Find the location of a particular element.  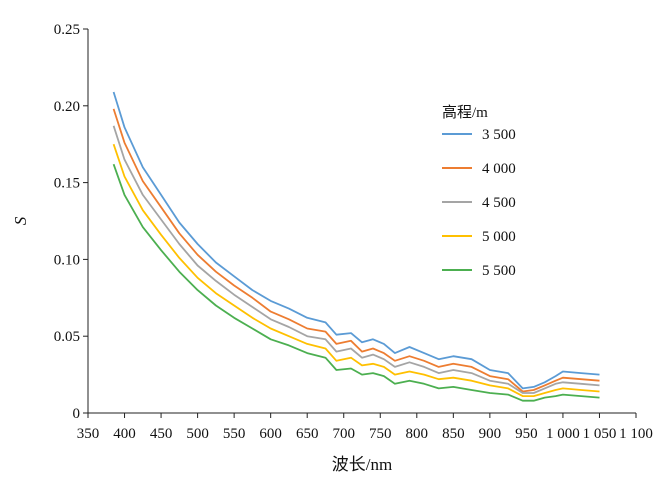

y-tick-label: 0.15 is located at coordinates (67, 184).